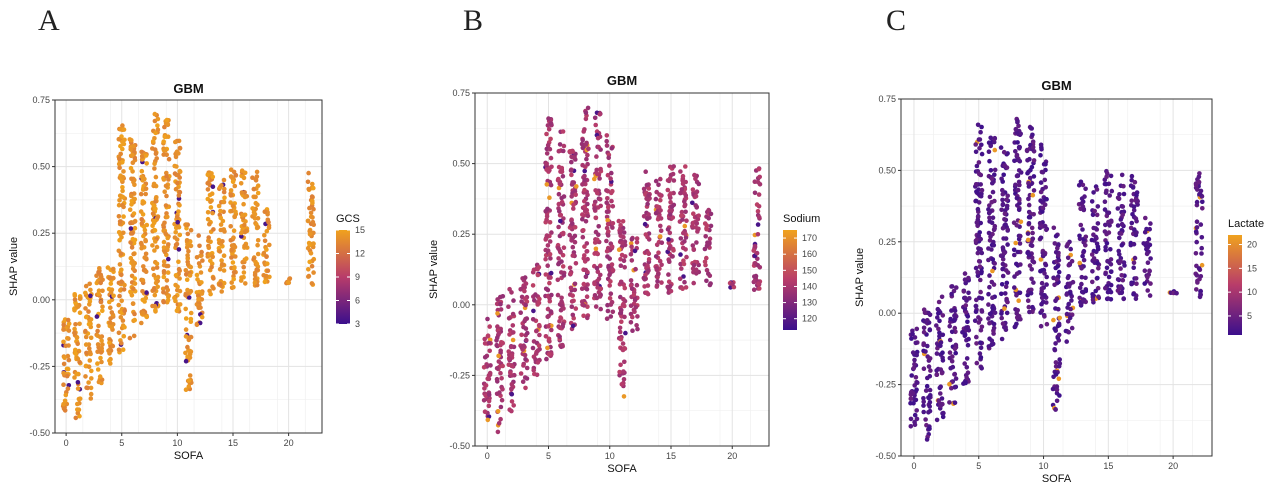  What do you see at coordinates (1252, 292) in the screenshot?
I see `legend-tick-label: 10` at bounding box center [1252, 292].